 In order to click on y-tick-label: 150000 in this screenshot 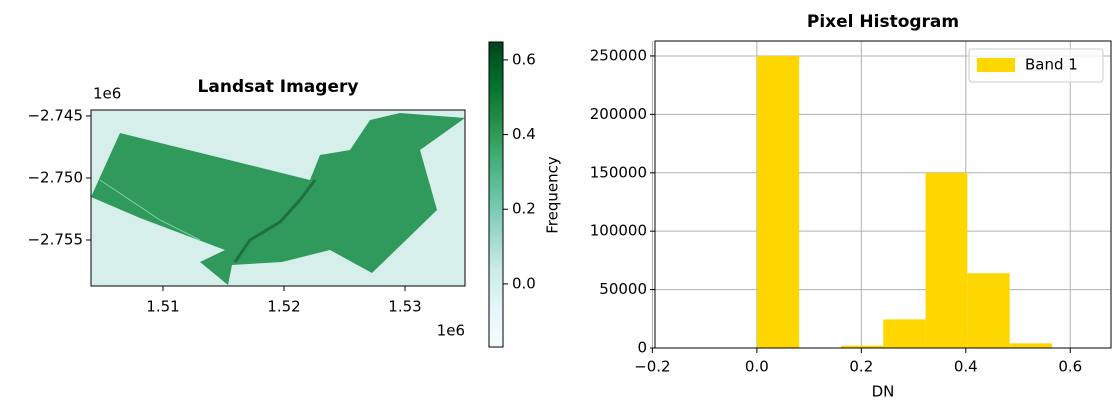, I will do `click(618, 172)`.